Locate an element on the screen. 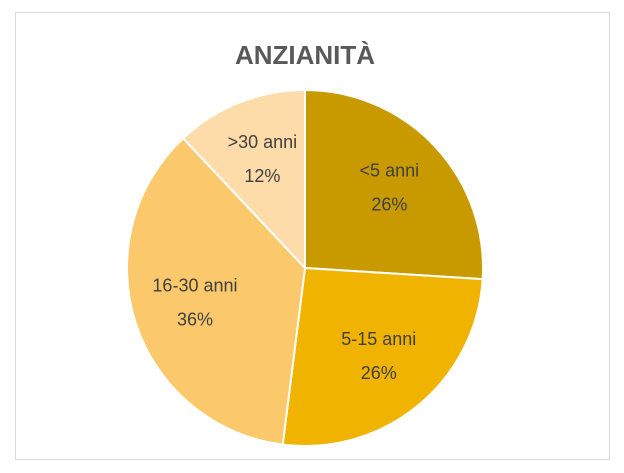 This screenshot has height=473, width=624. slice-category-label: 16-30 anni is located at coordinates (194, 286).